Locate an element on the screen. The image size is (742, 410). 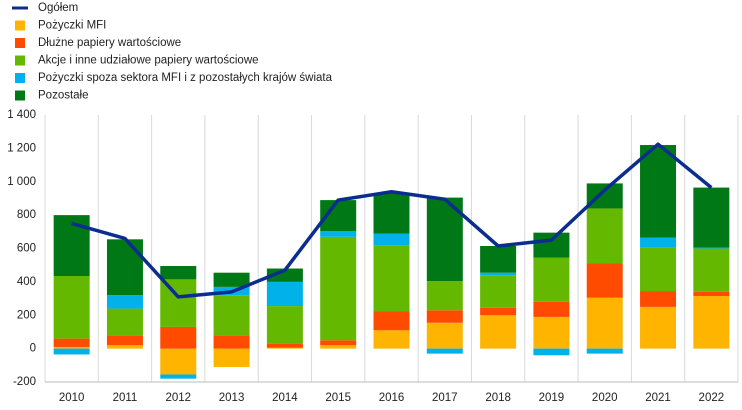
x-tick-label: 2018 is located at coordinates (498, 398).